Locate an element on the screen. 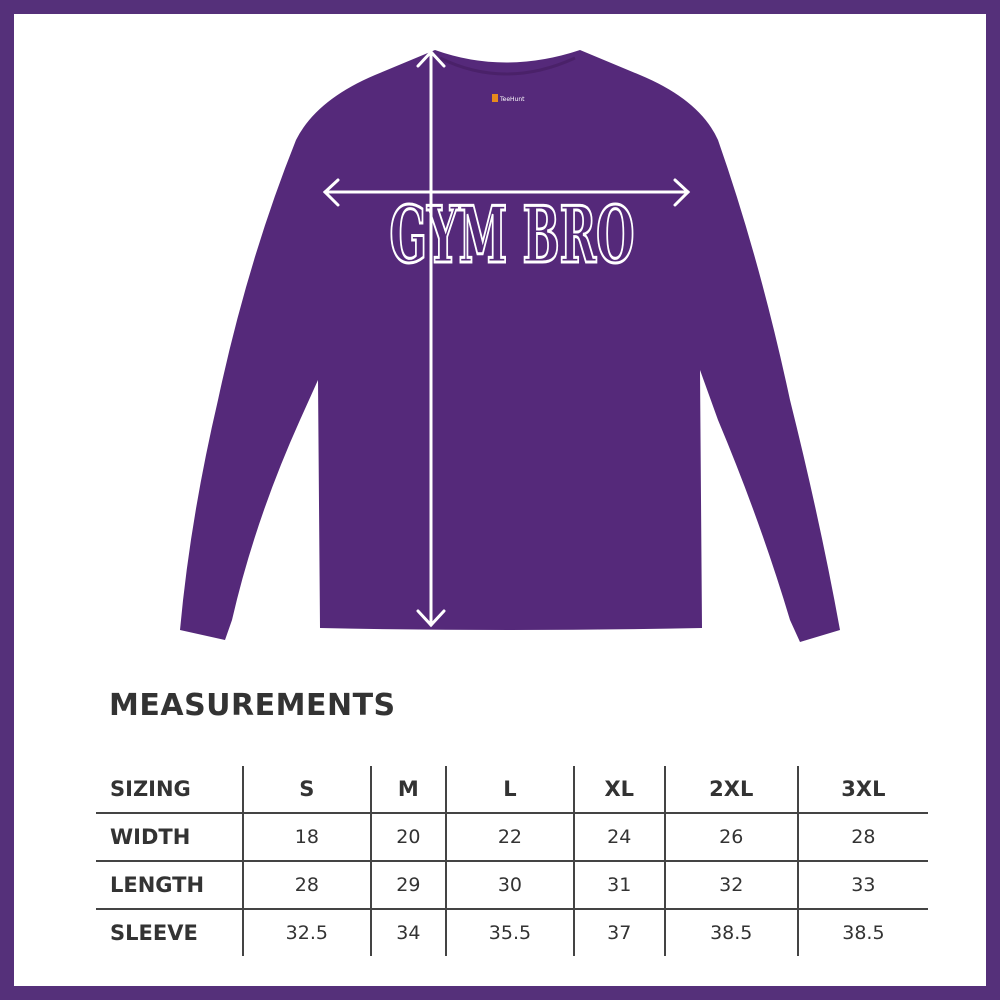 The height and width of the screenshot is (1000, 1000). table-cell: 29 is located at coordinates (408, 884).